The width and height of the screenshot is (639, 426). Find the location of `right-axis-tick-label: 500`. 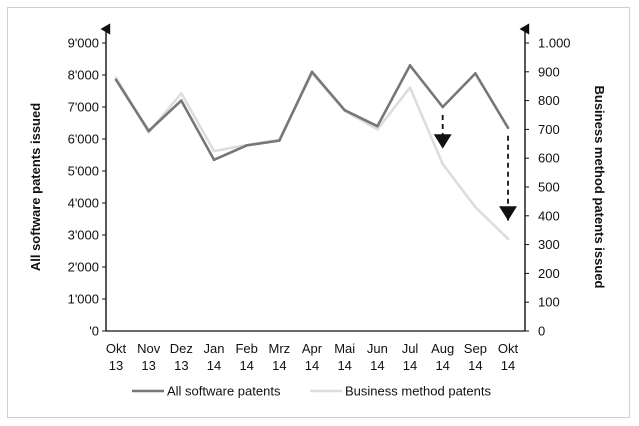

right-axis-tick-label: 500 is located at coordinates (549, 187).